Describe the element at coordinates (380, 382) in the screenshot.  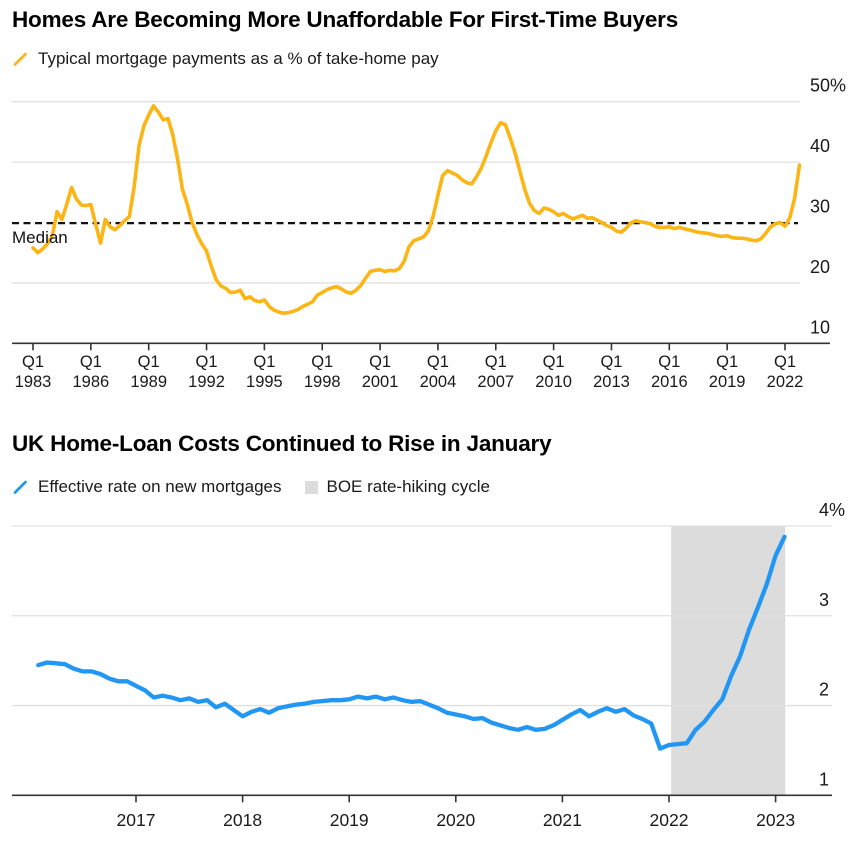
I see `x-tick-label-year: 2001` at that location.